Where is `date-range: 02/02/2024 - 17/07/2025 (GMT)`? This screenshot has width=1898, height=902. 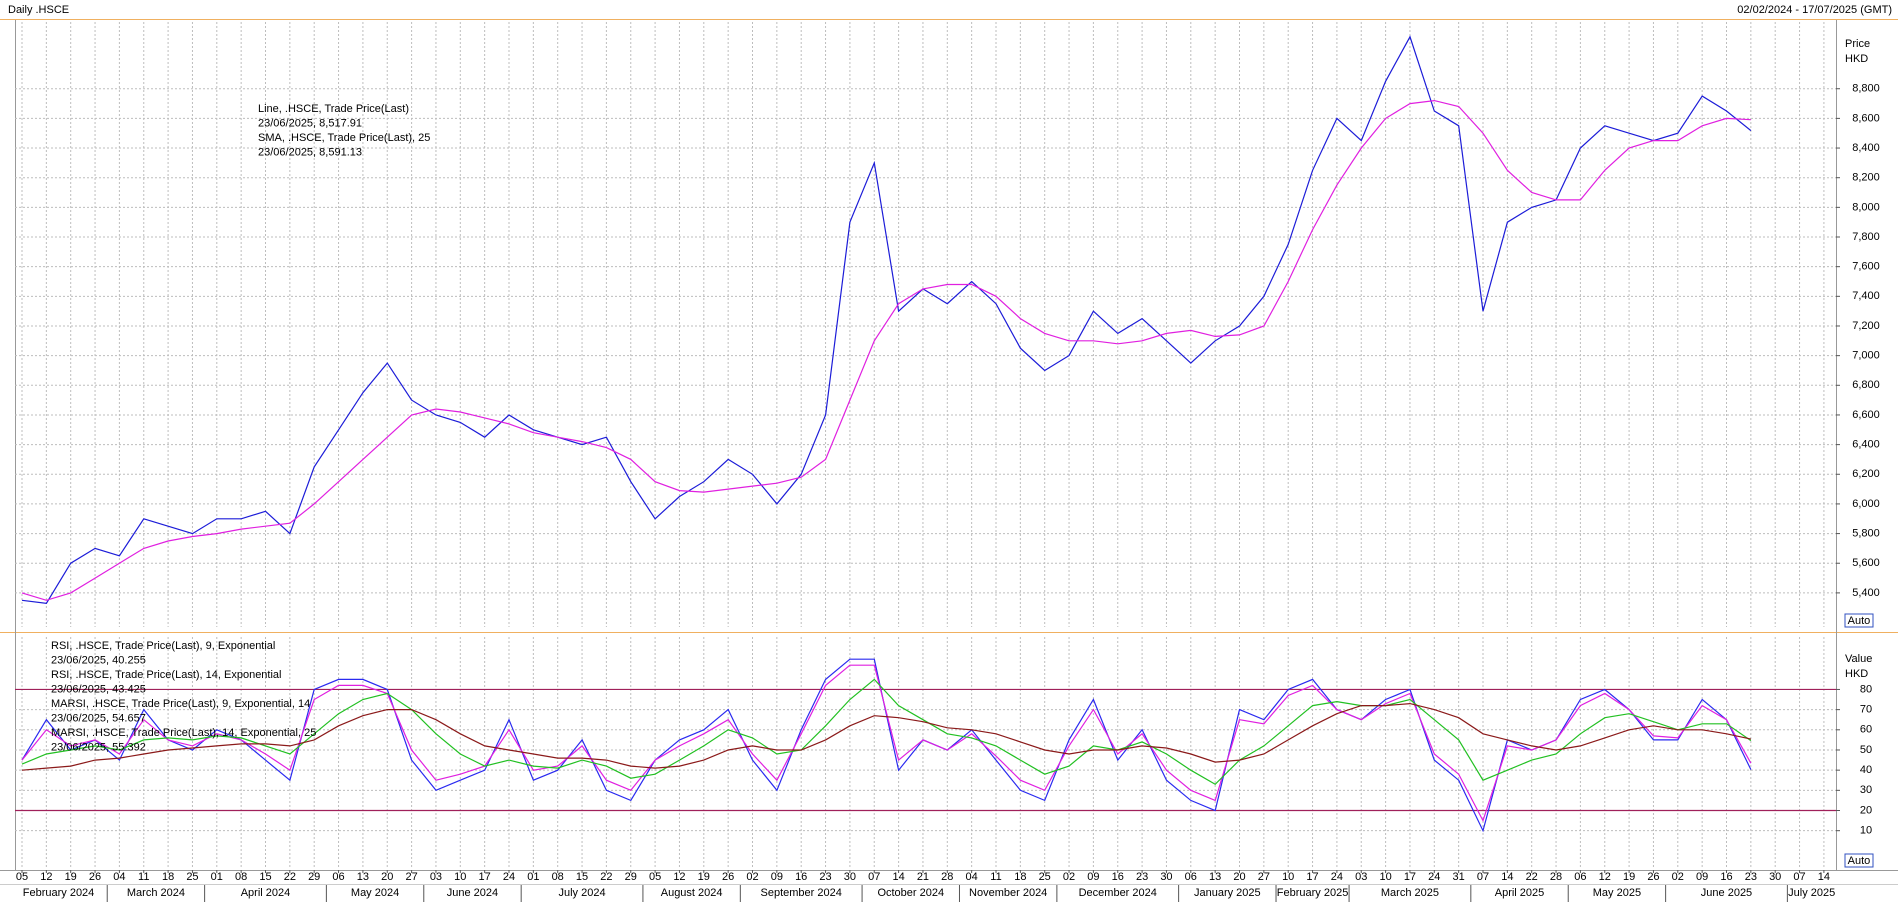 date-range: 02/02/2024 - 17/07/2025 (GMT) is located at coordinates (1814, 10).